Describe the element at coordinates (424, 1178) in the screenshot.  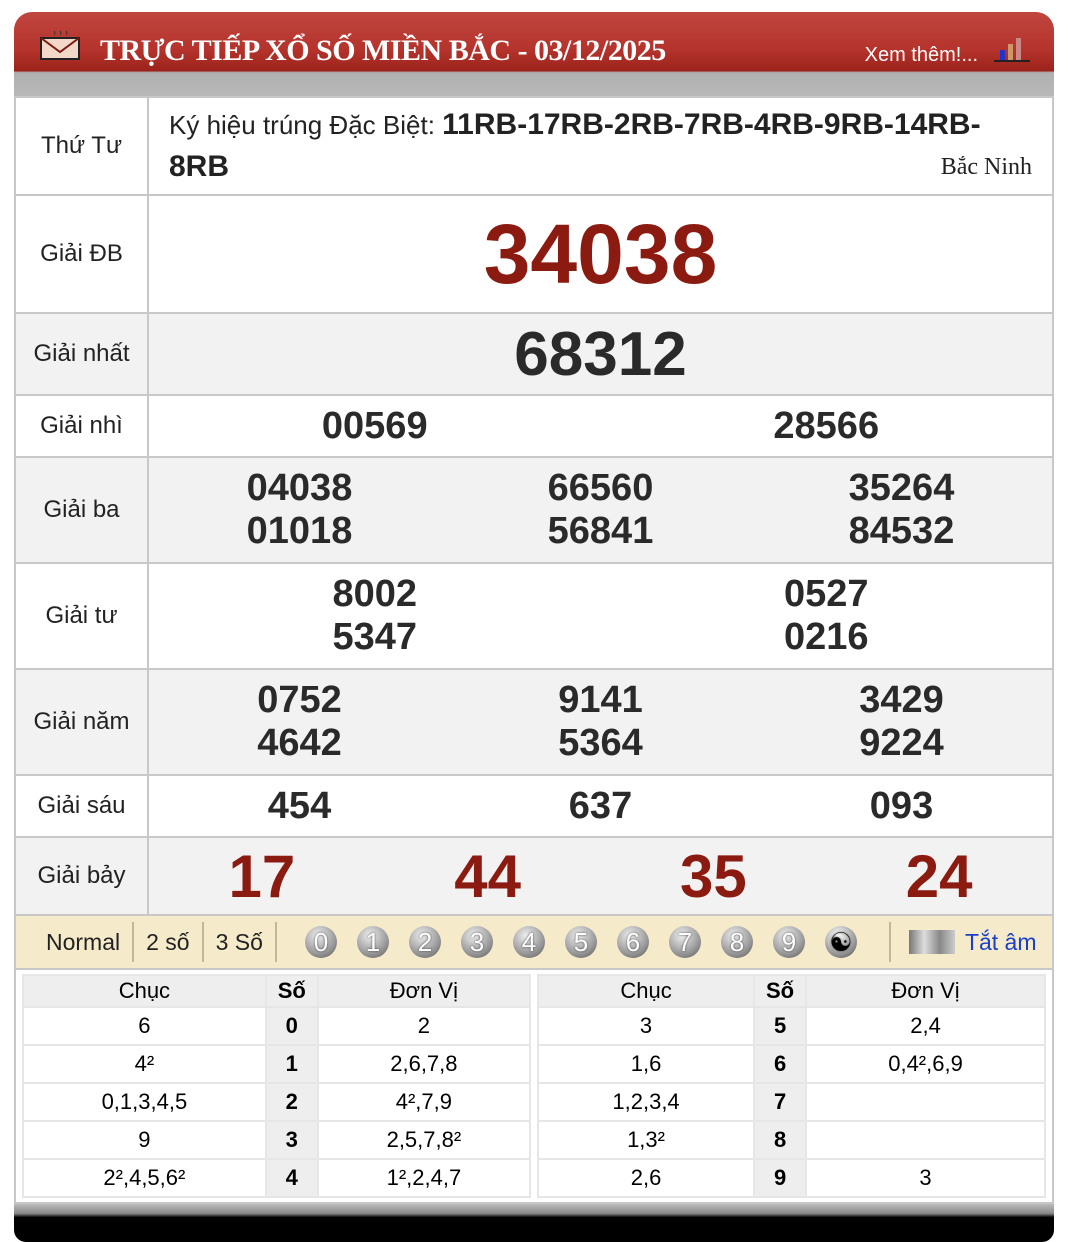
I see `loto-units: 1²,2,4,7` at that location.